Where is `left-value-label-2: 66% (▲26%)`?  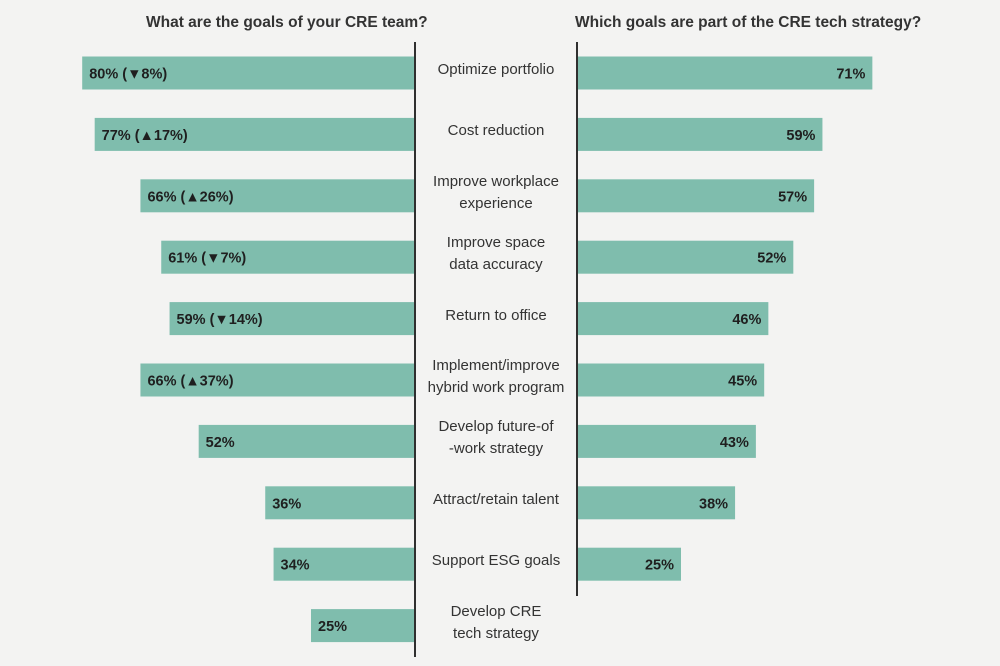 left-value-label-2: 66% (▲26%) is located at coordinates (190, 197).